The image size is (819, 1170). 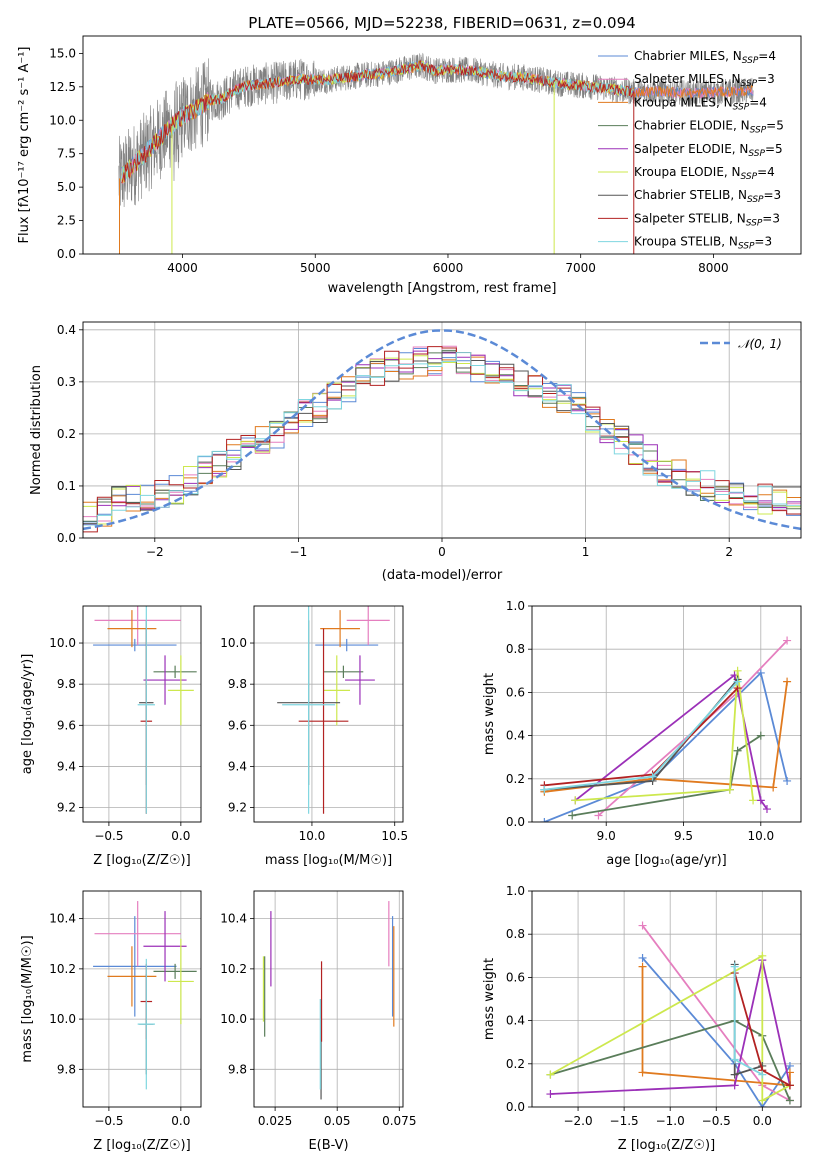 What do you see at coordinates (666, 1145) in the screenshot?
I see `x-axis-label: Z [log₁₀(Z/Z☉)]` at bounding box center [666, 1145].